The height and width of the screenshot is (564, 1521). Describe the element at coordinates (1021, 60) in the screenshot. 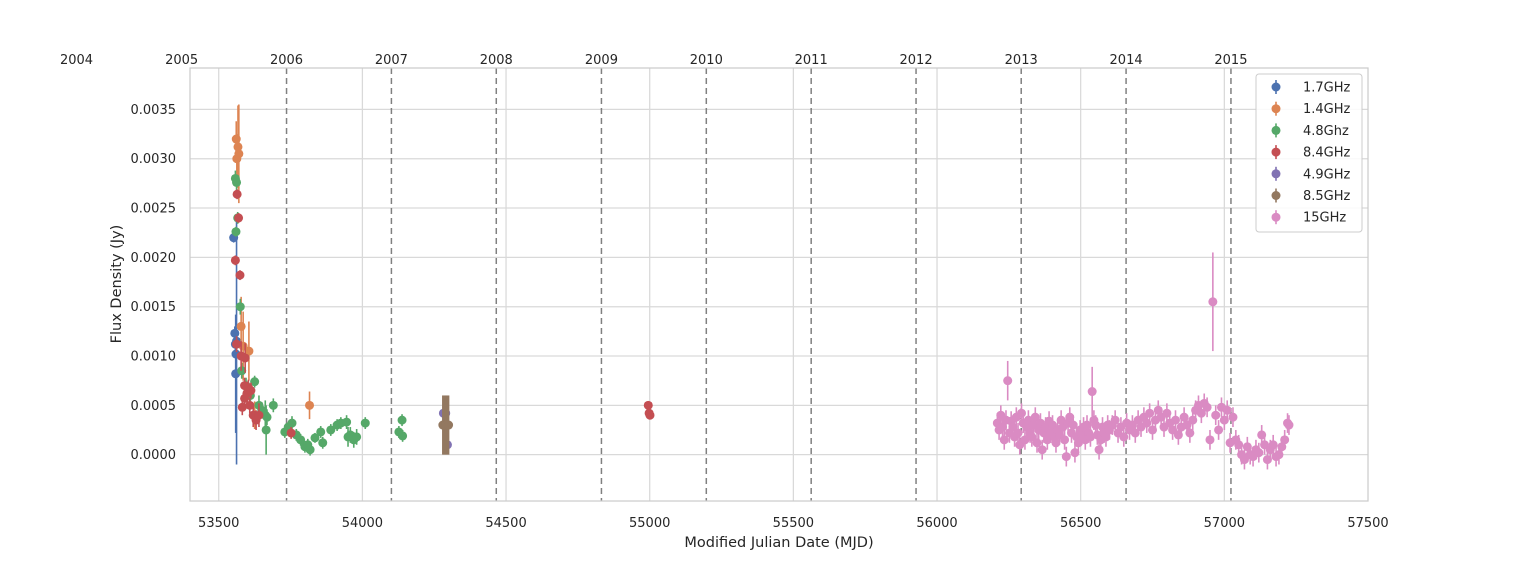

I see `year-label: 2013` at that location.